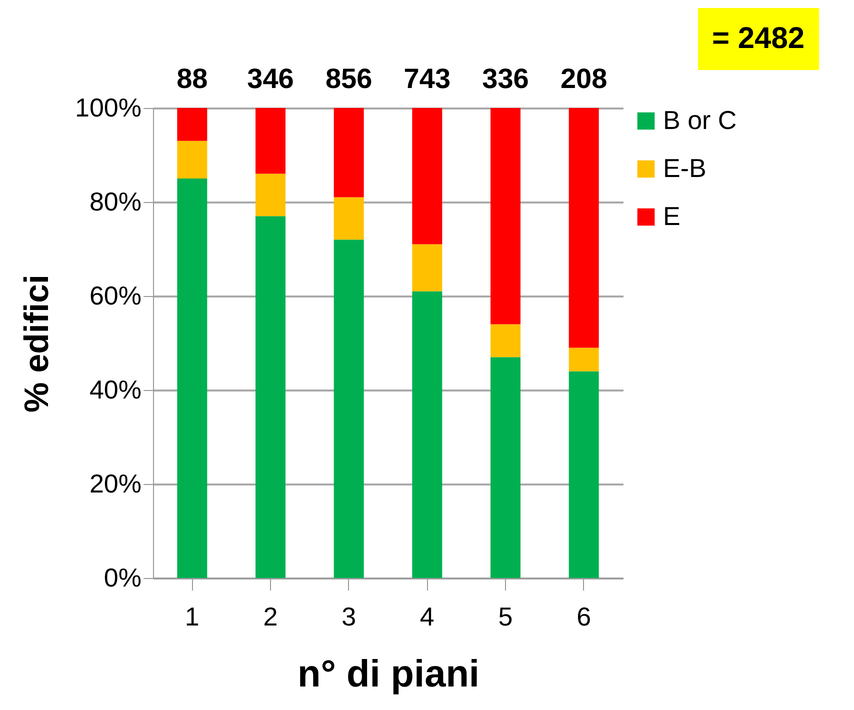 The image size is (854, 710). What do you see at coordinates (192, 617) in the screenshot?
I see `x-tick-label: 1` at bounding box center [192, 617].